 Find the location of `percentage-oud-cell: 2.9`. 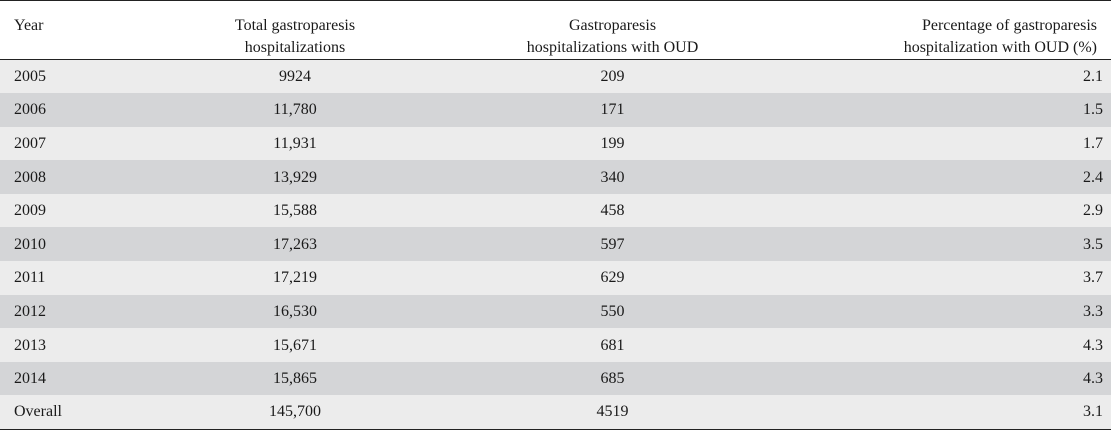

percentage-oud-cell: 2.9 is located at coordinates (958, 210).